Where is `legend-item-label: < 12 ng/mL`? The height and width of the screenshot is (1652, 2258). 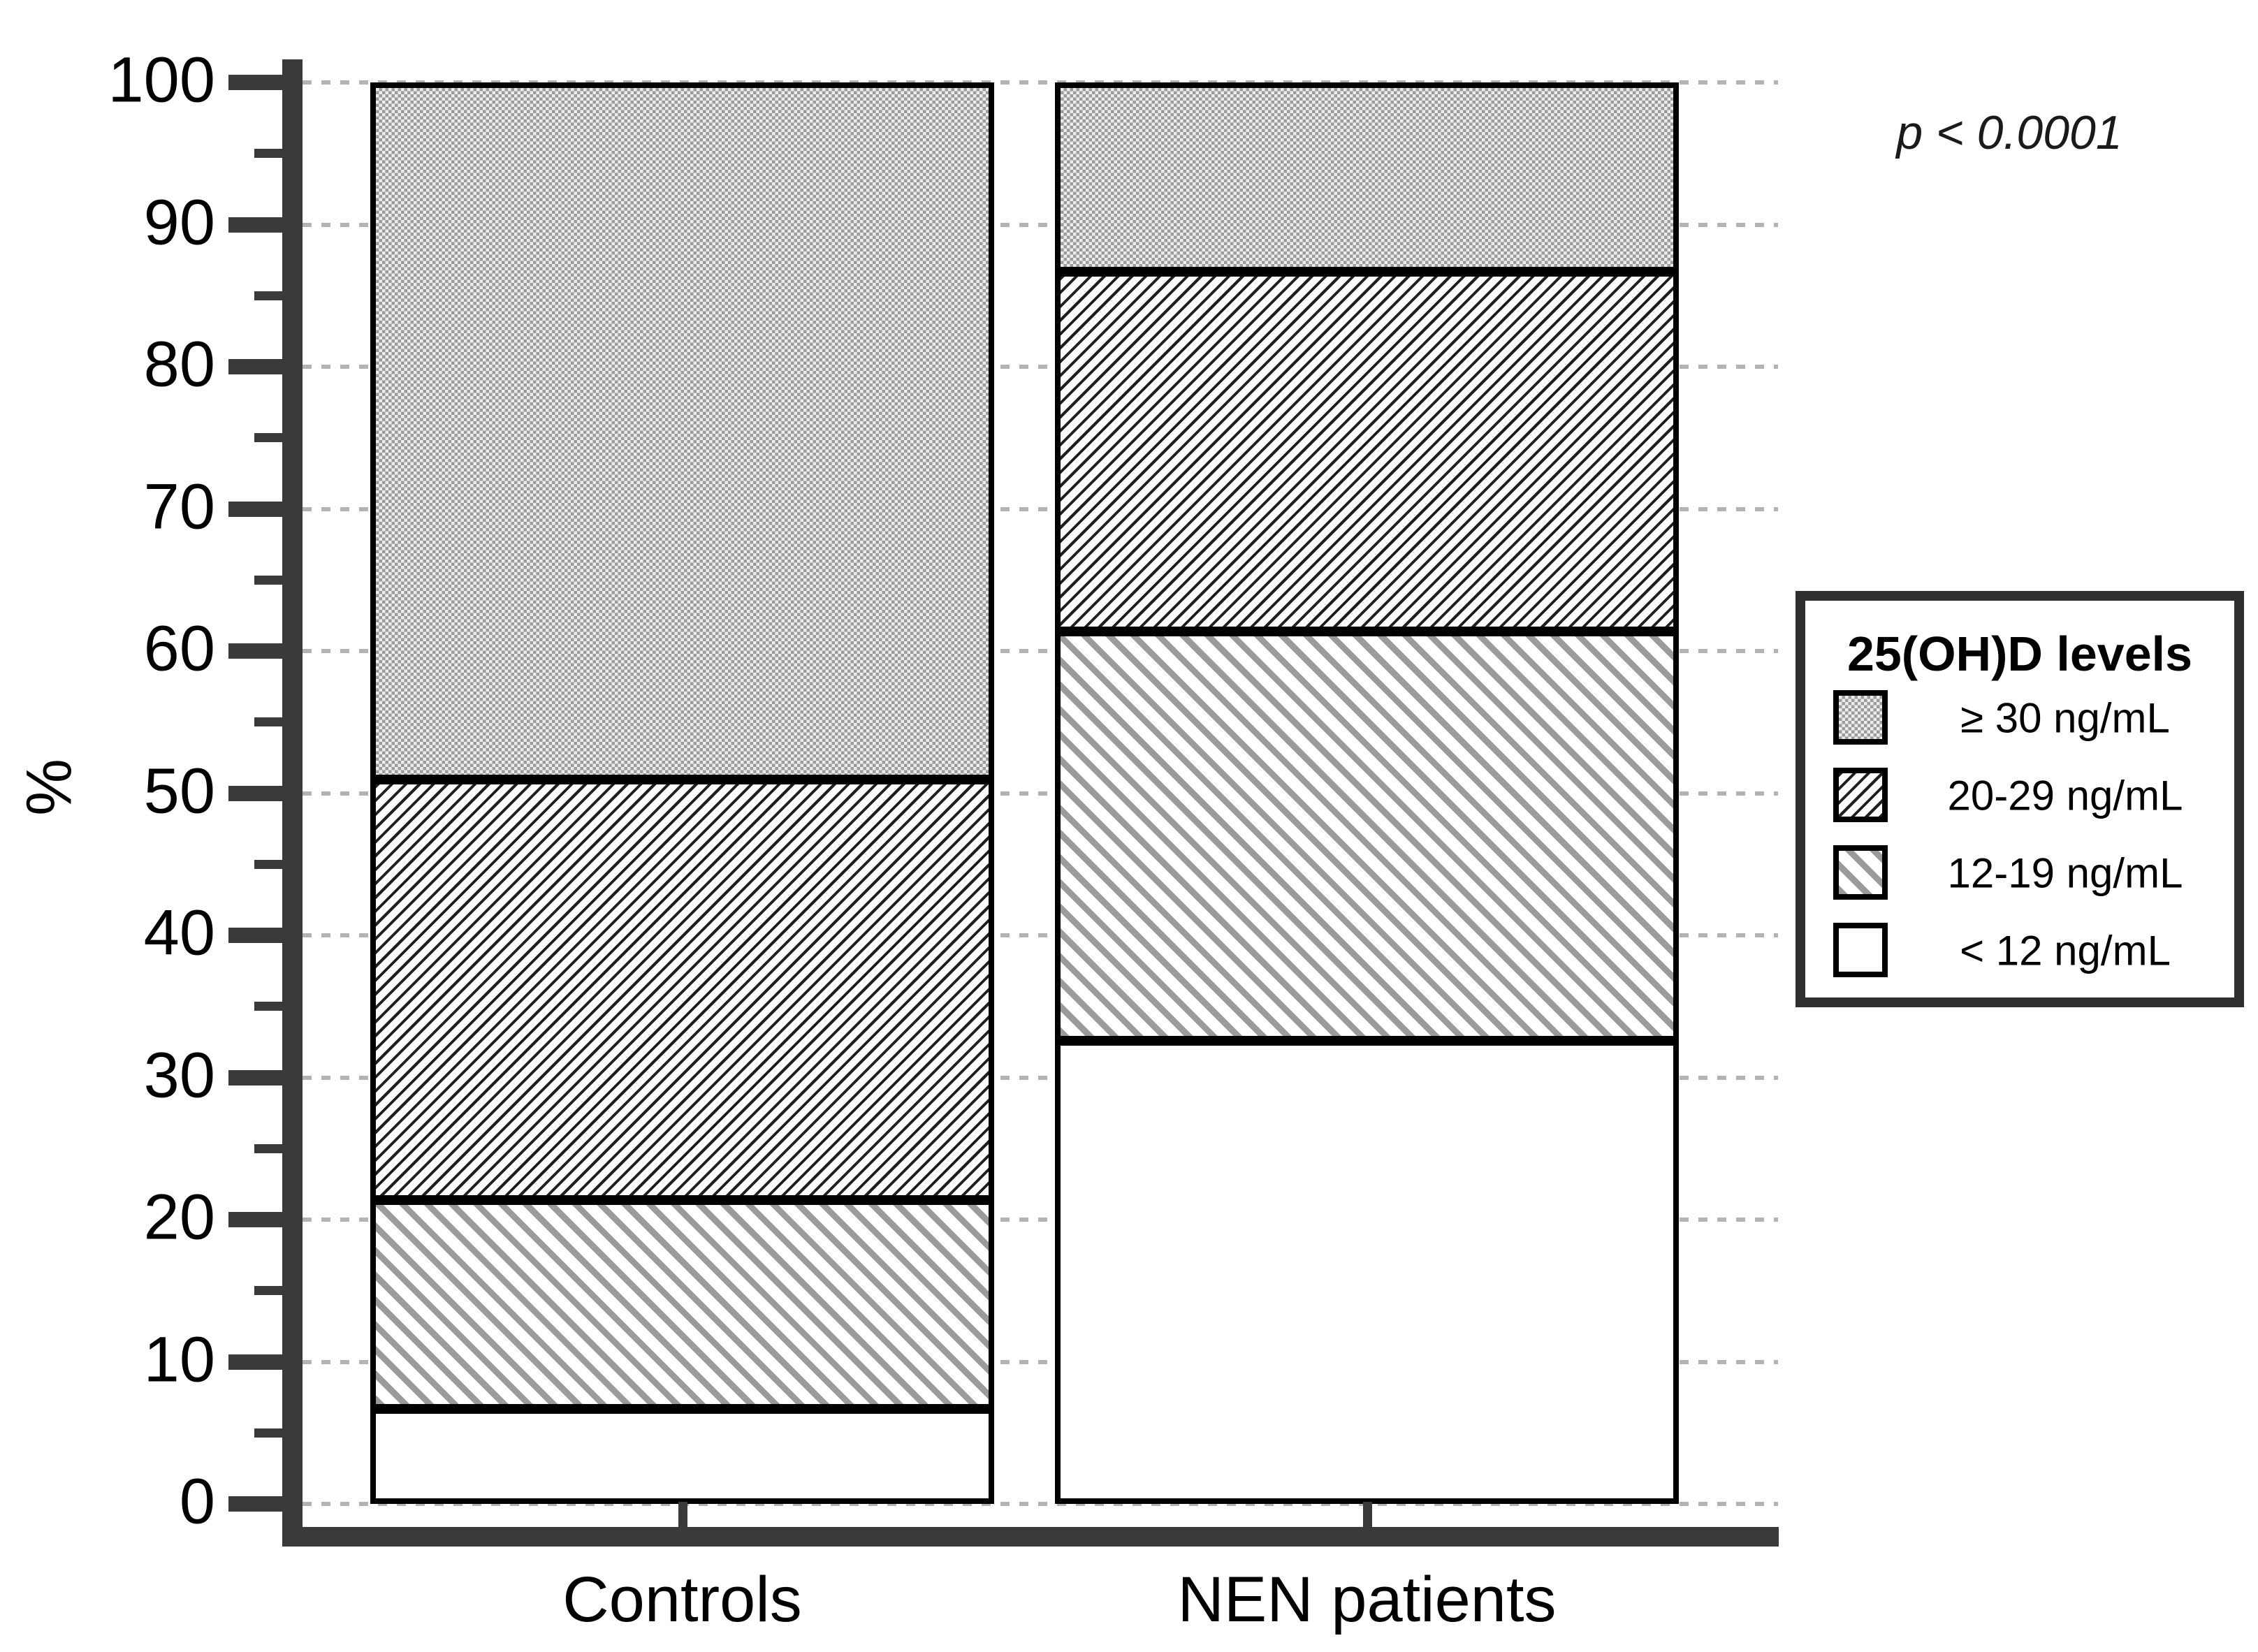 legend-item-label: < 12 ng/mL is located at coordinates (2065, 950).